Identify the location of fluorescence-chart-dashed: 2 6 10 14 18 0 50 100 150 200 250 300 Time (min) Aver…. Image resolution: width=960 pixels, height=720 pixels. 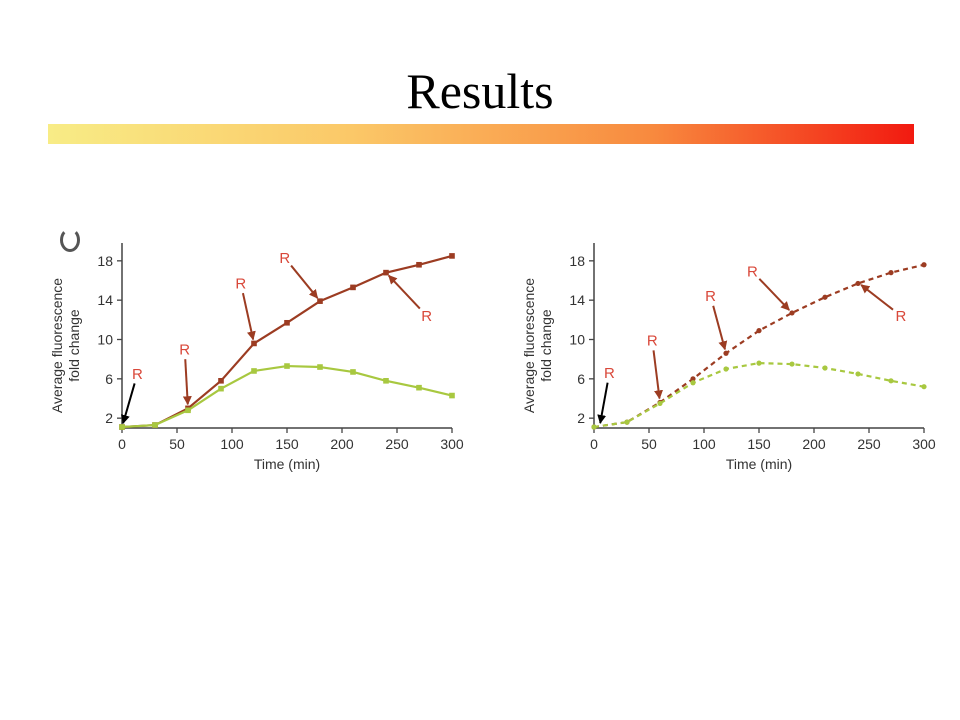
(728, 357).